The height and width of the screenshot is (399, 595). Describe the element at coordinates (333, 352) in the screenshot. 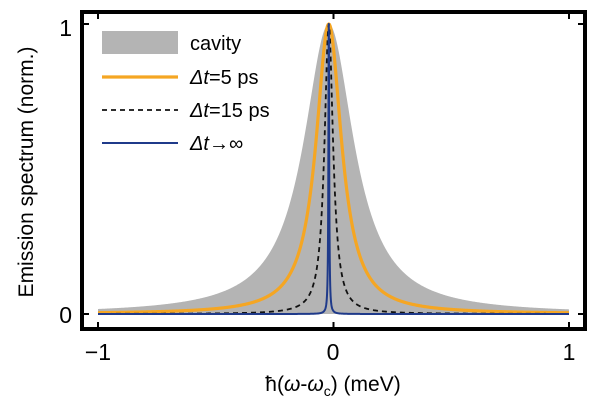

I see `x-tick-label-0: 0` at that location.